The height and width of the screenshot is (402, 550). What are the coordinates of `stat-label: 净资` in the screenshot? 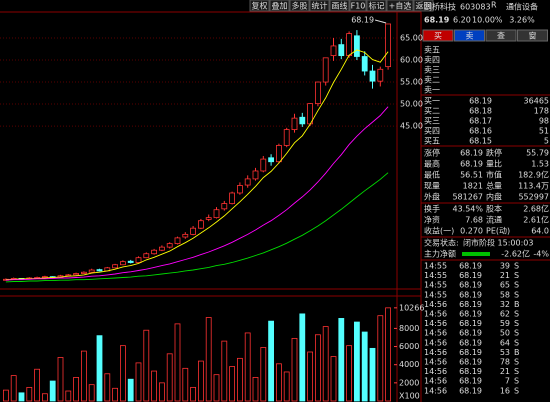 It's located at (432, 220).